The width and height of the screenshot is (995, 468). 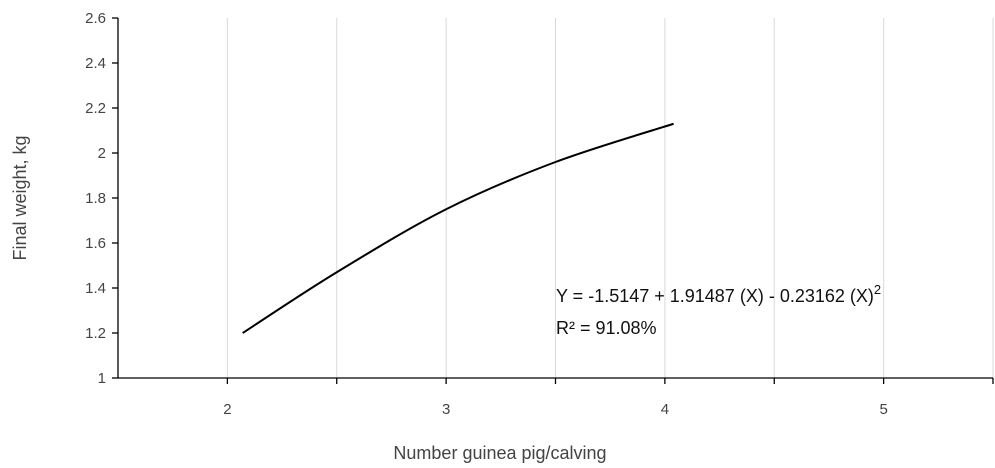 I want to click on x-axis-title: Number guinea pig/calving, so click(x=499, y=453).